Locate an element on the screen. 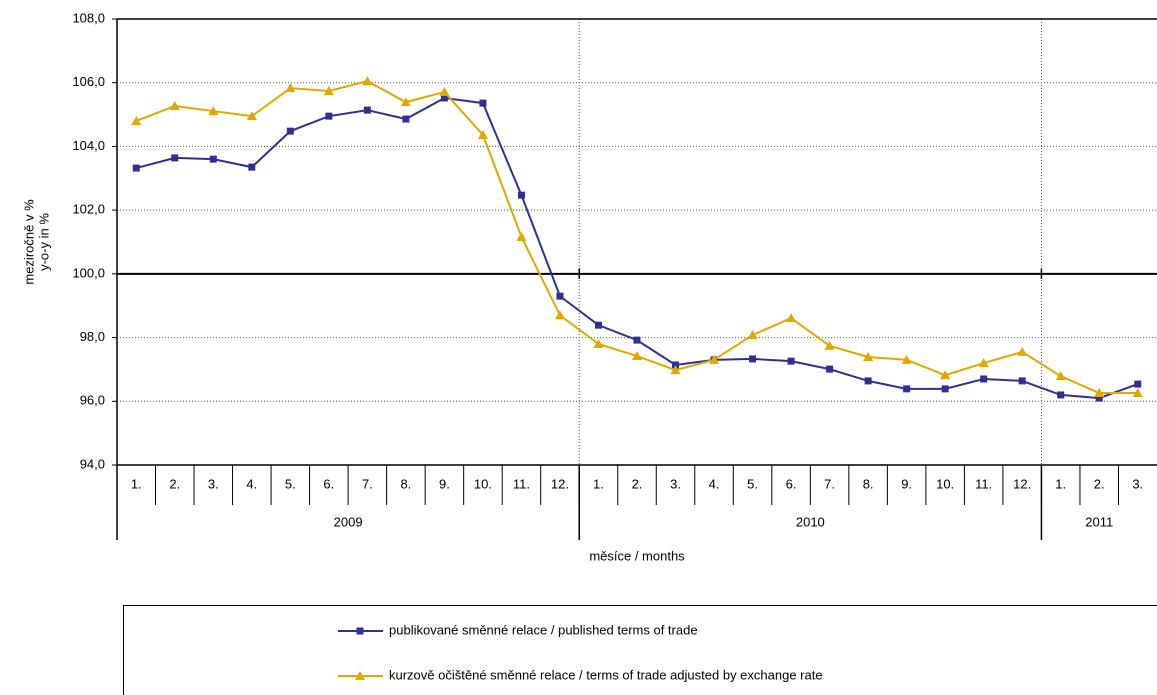 The width and height of the screenshot is (1157, 695). group-label: 2009 is located at coordinates (348, 521).